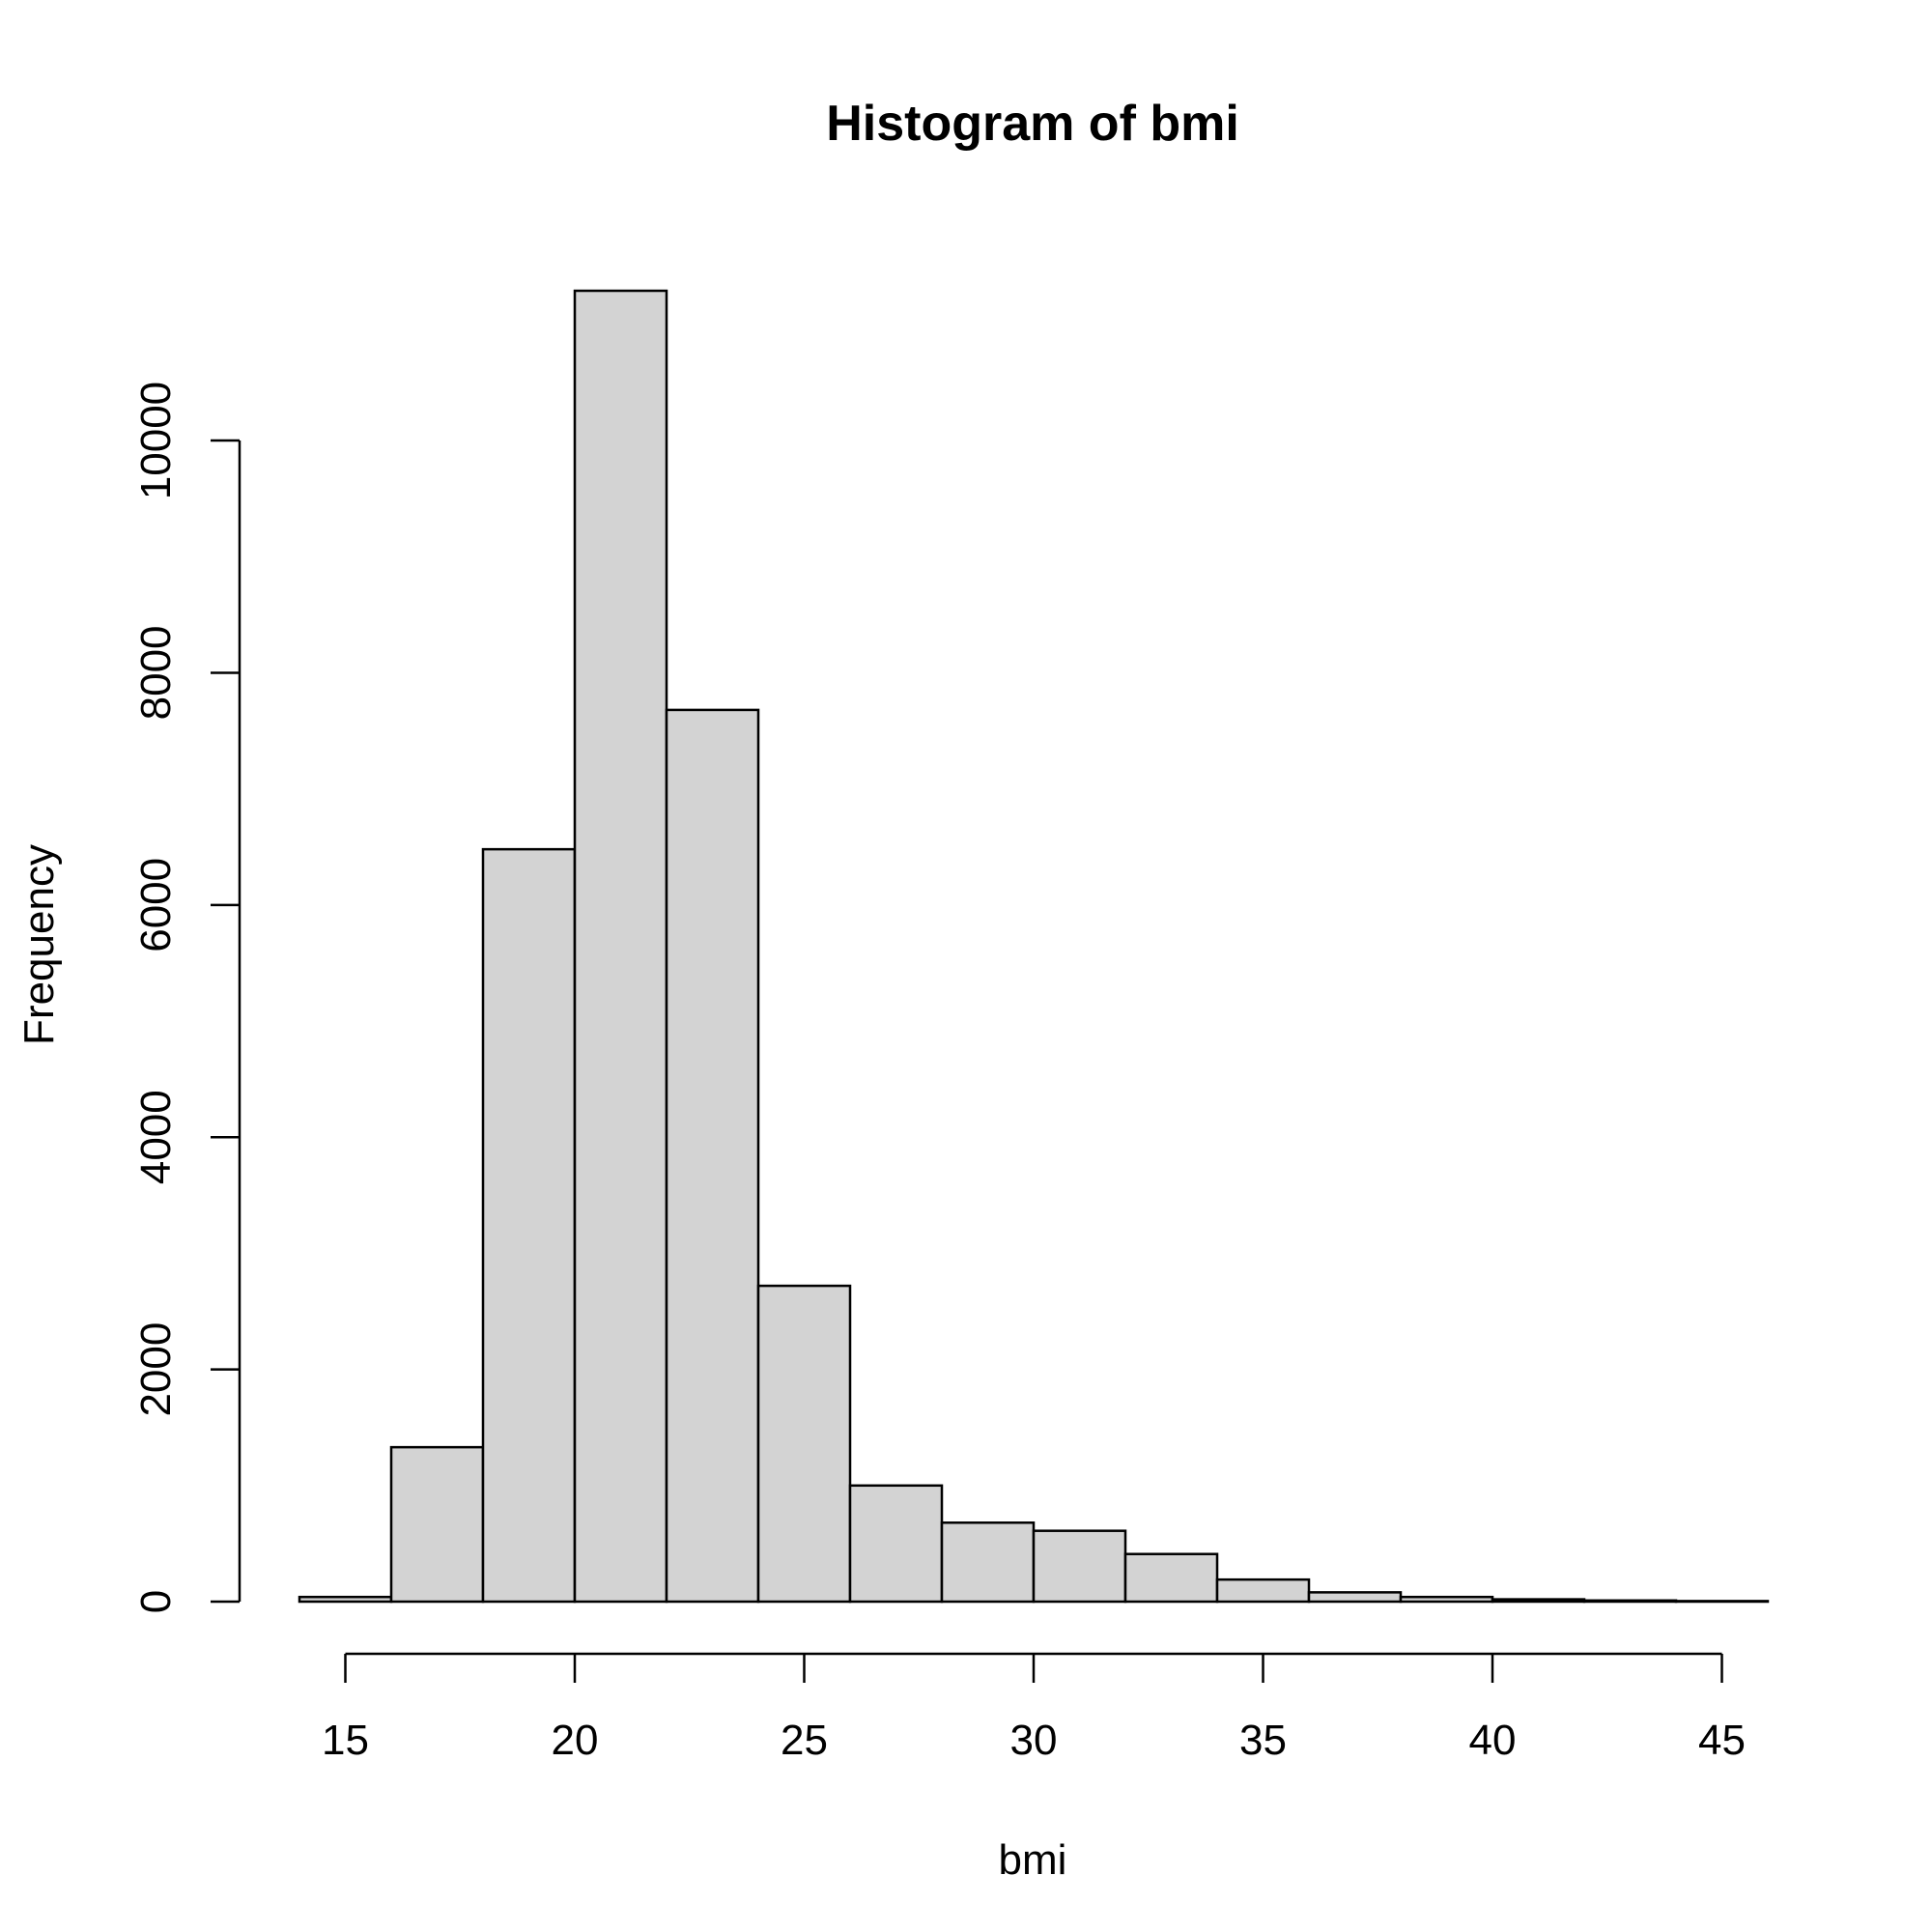  What do you see at coordinates (804, 1740) in the screenshot?
I see `x-tick-label: 25` at bounding box center [804, 1740].